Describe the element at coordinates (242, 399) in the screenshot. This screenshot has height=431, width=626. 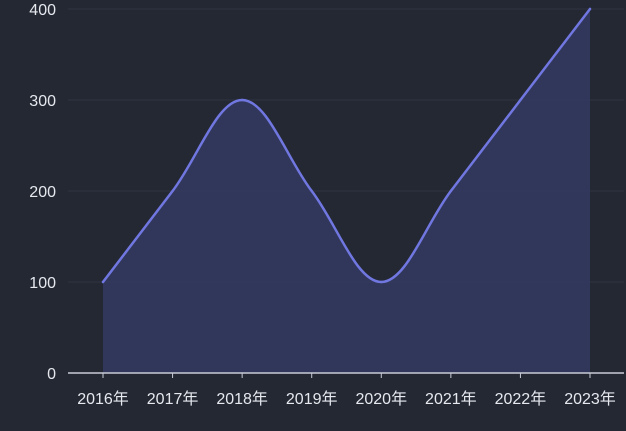
I see `x-tick-label: 2018年` at that location.